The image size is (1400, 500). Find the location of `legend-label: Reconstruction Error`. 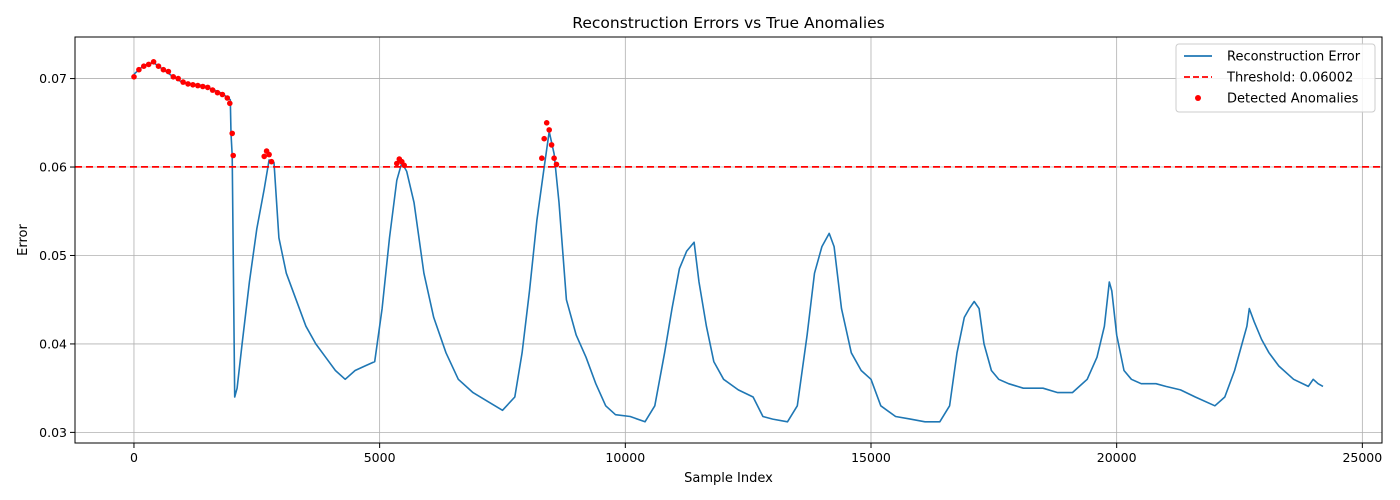

legend-label: Reconstruction Error is located at coordinates (1294, 57).